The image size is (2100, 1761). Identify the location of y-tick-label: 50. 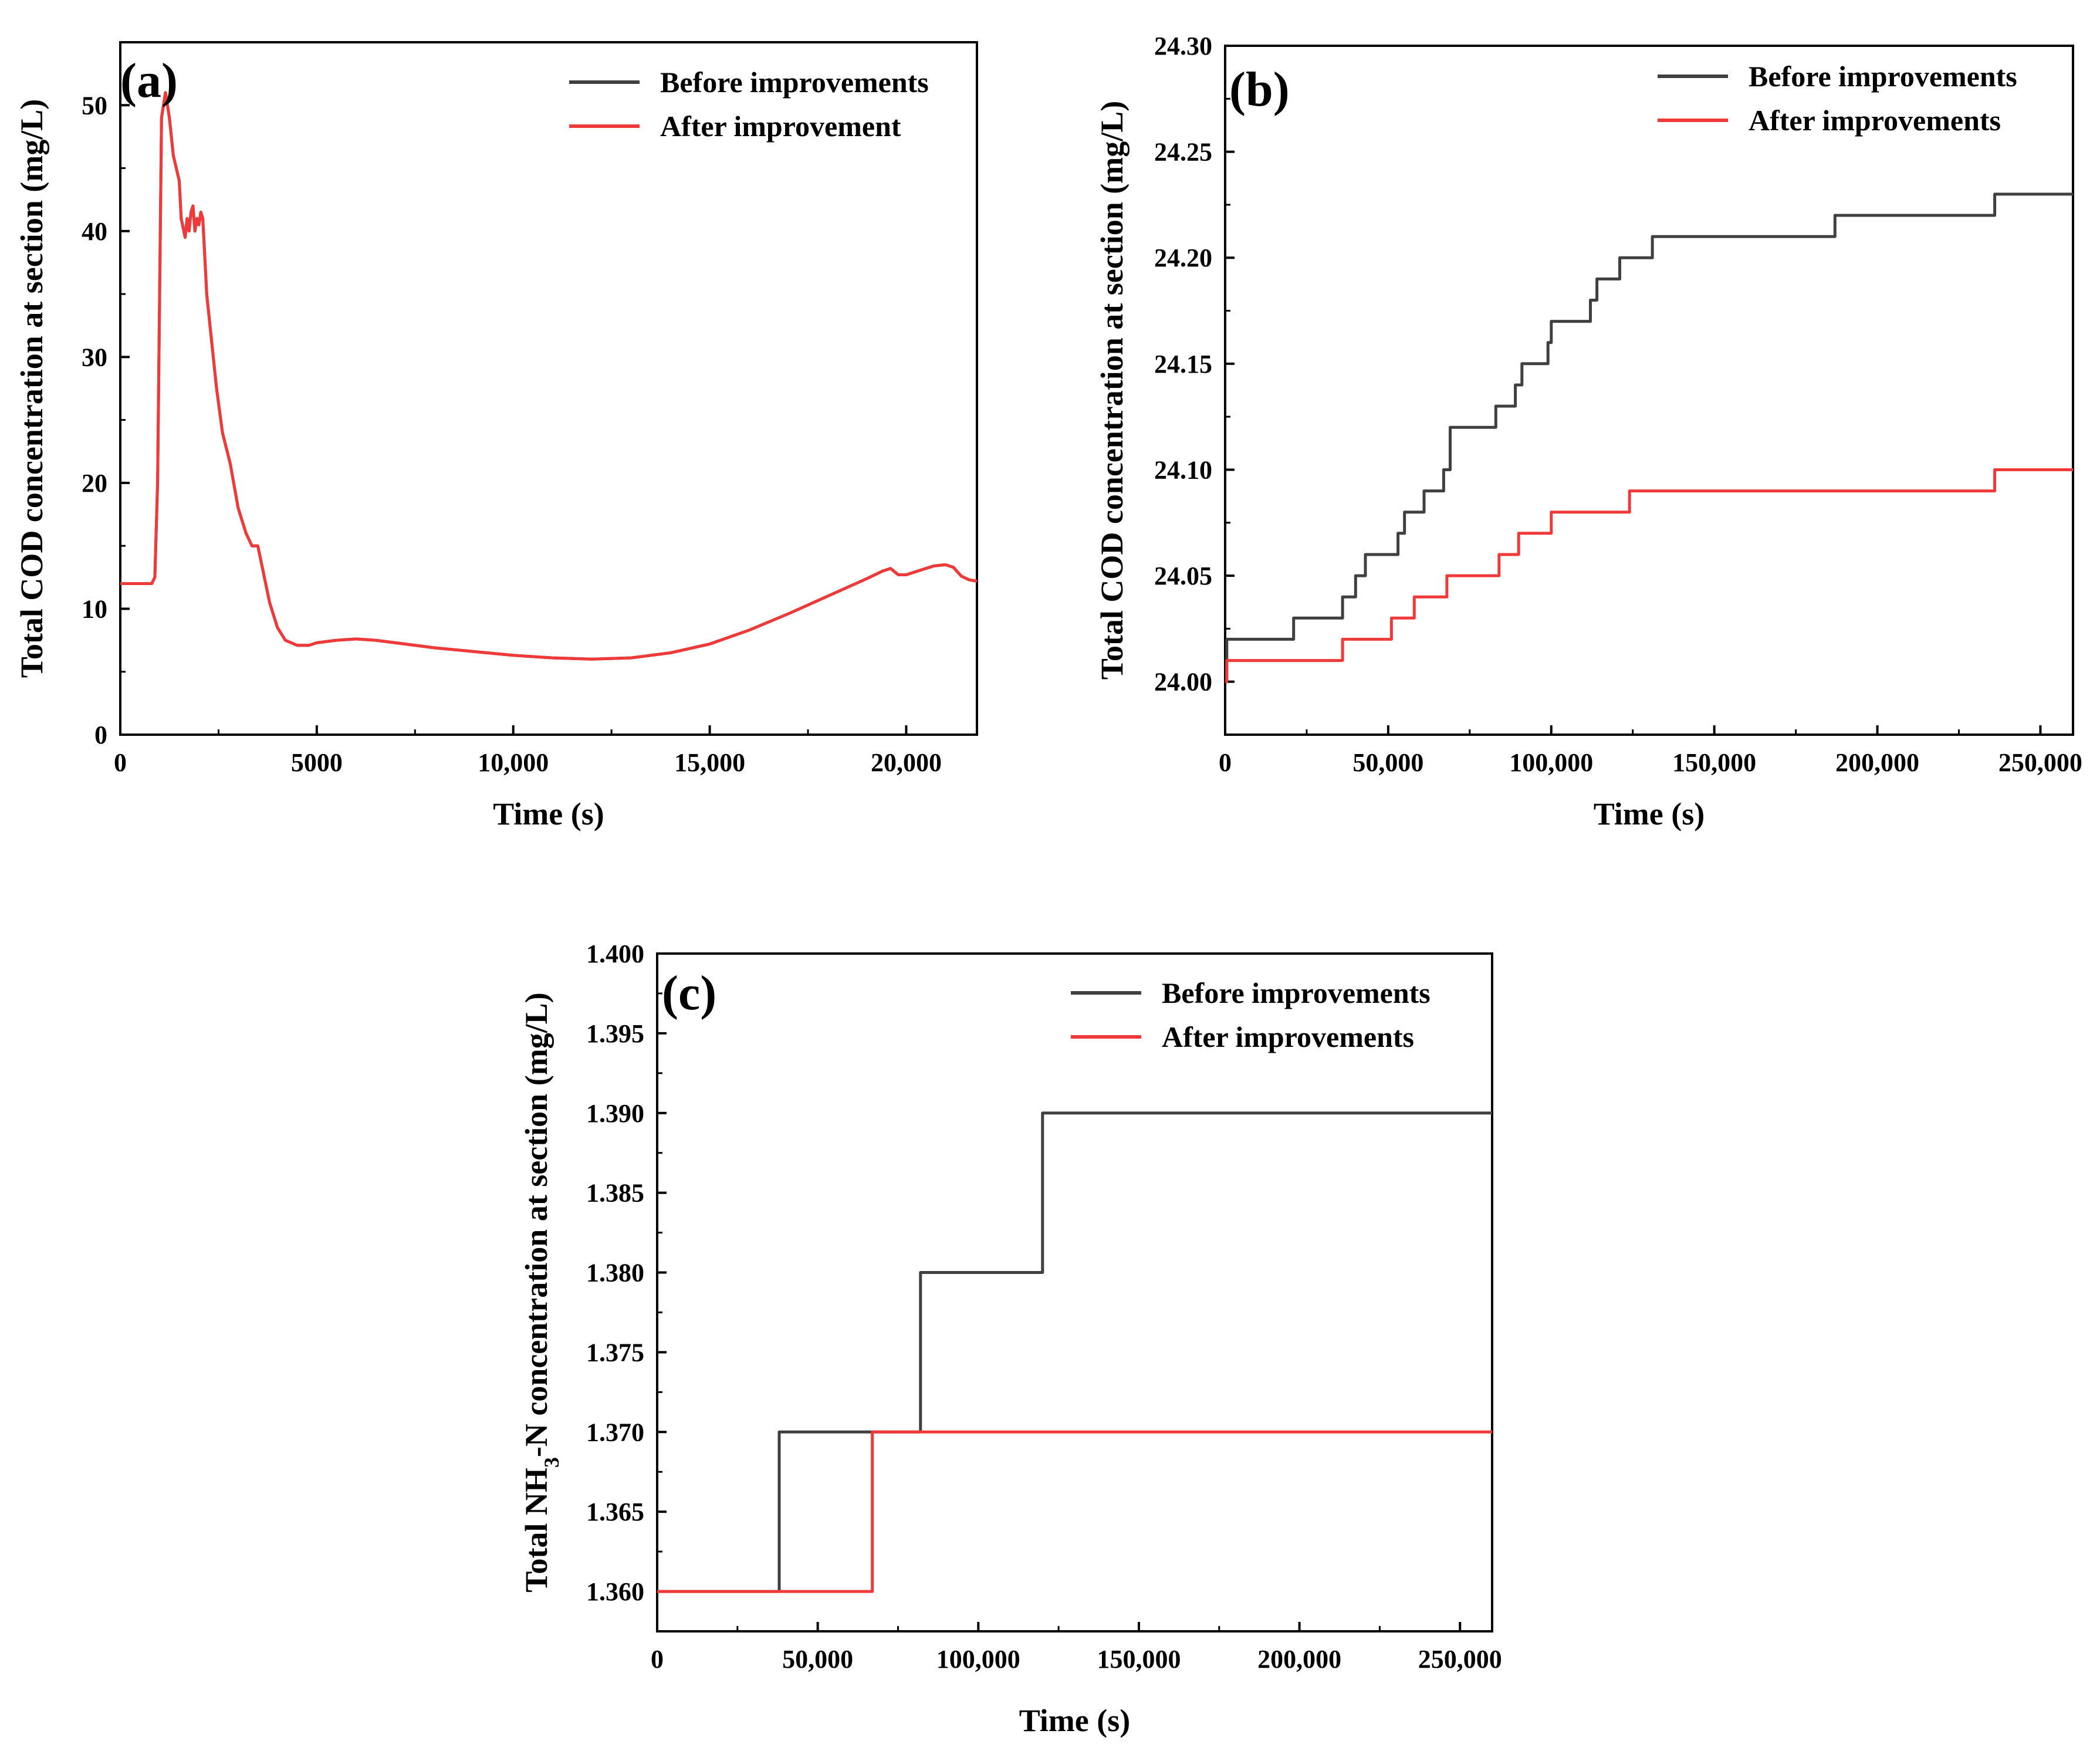
(94, 105).